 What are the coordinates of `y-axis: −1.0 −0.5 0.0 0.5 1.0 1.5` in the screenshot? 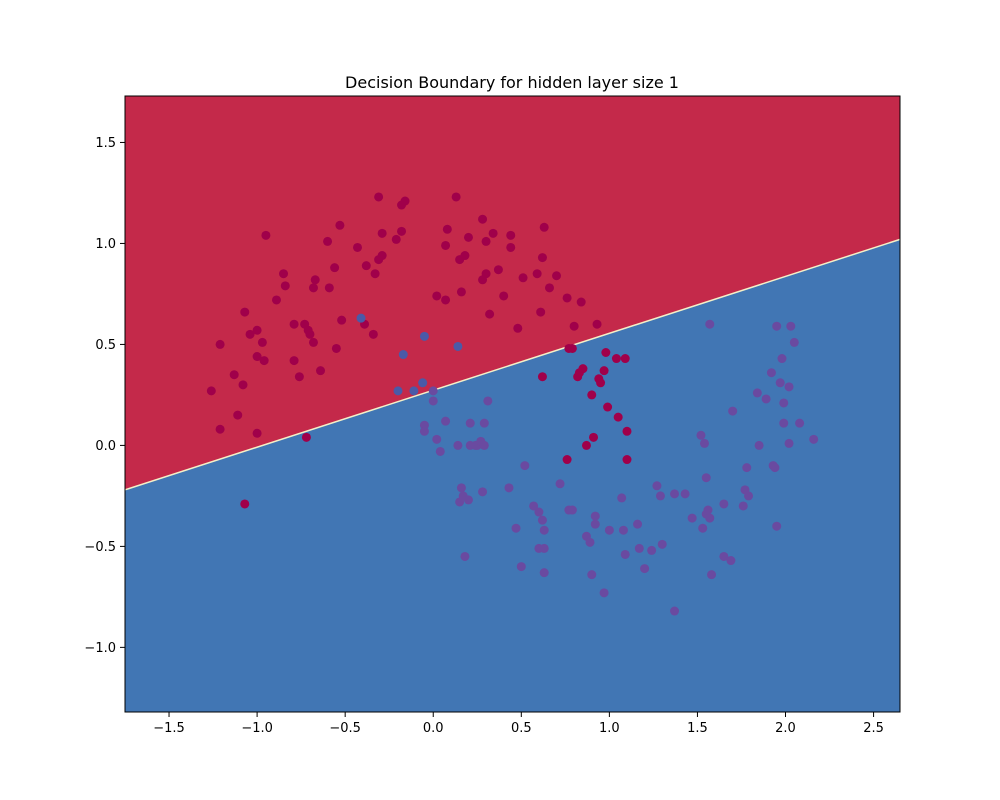 It's located at (104, 396).